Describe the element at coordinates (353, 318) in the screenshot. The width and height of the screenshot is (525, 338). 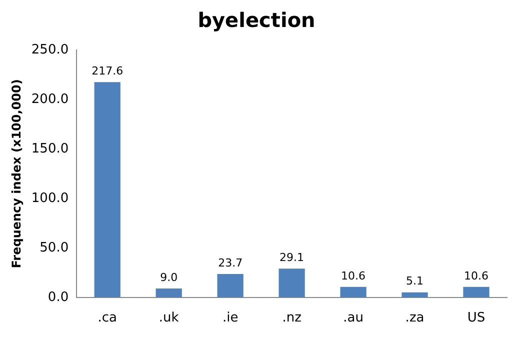
I see `x-tick-label: .au` at that location.